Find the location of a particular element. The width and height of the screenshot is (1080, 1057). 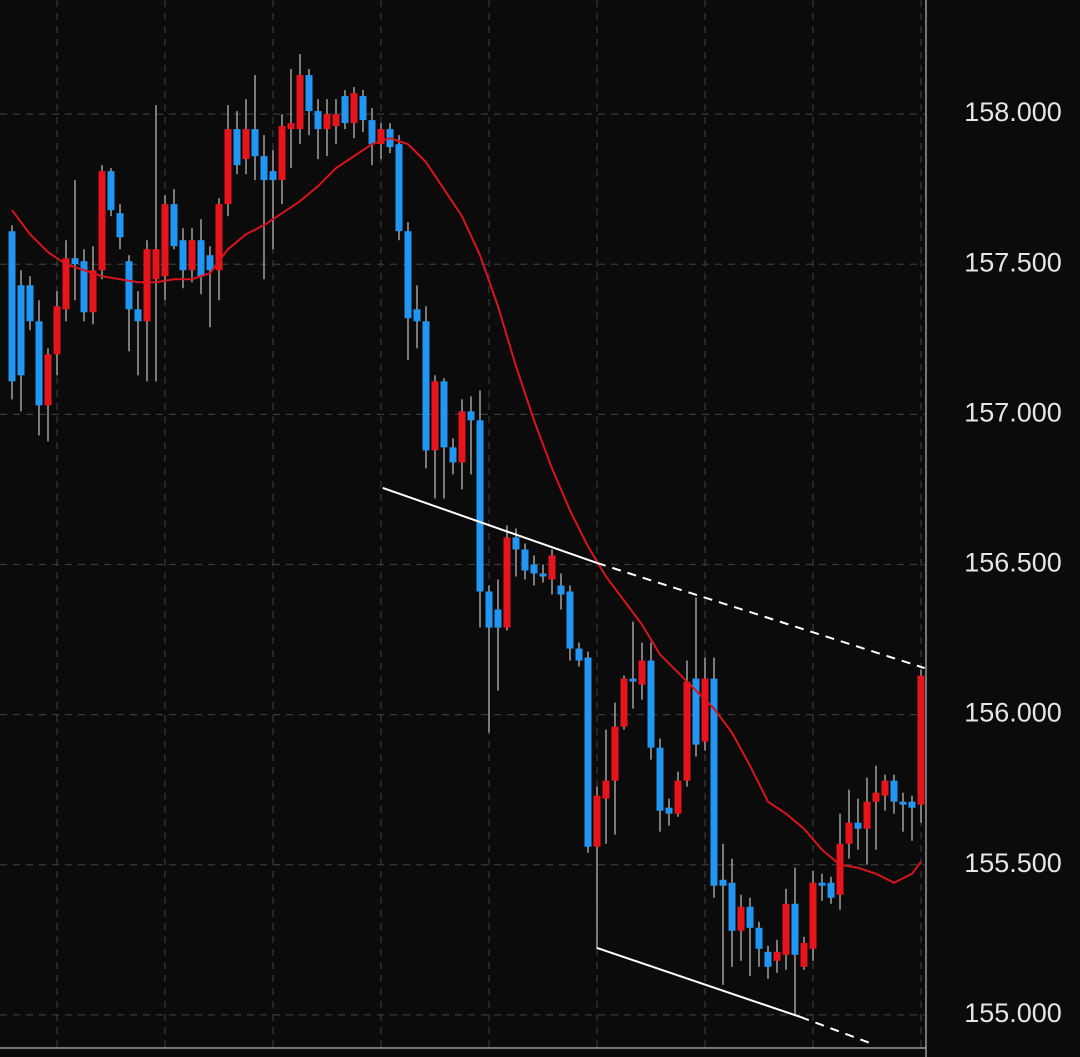

y-tick-label: 157.500 is located at coordinates (1013, 262).